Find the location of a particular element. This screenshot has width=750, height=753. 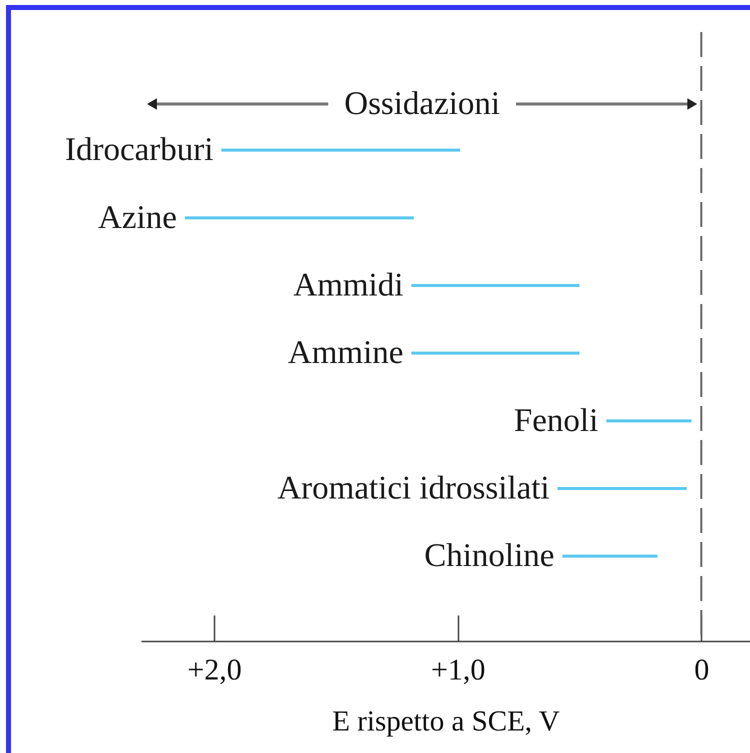

annotation: Ossidazioni is located at coordinates (422, 104).